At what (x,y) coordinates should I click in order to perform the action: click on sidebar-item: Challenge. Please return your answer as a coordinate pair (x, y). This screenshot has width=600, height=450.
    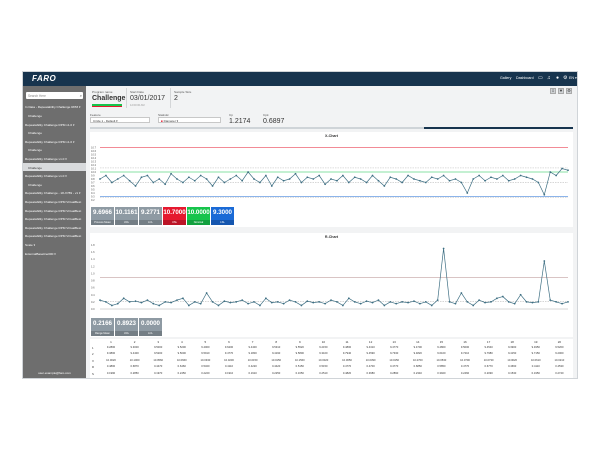
    Looking at the image, I should click on (54, 167).